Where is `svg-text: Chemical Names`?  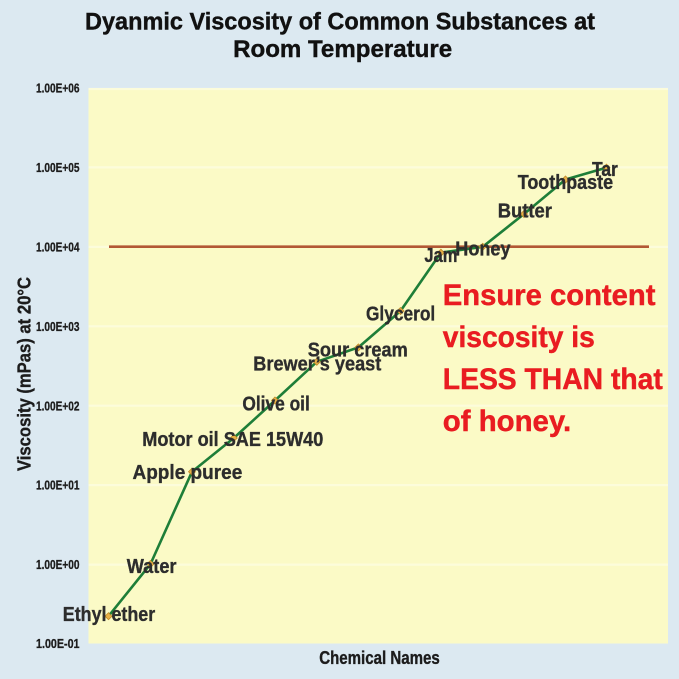 svg-text: Chemical Names is located at coordinates (379, 658).